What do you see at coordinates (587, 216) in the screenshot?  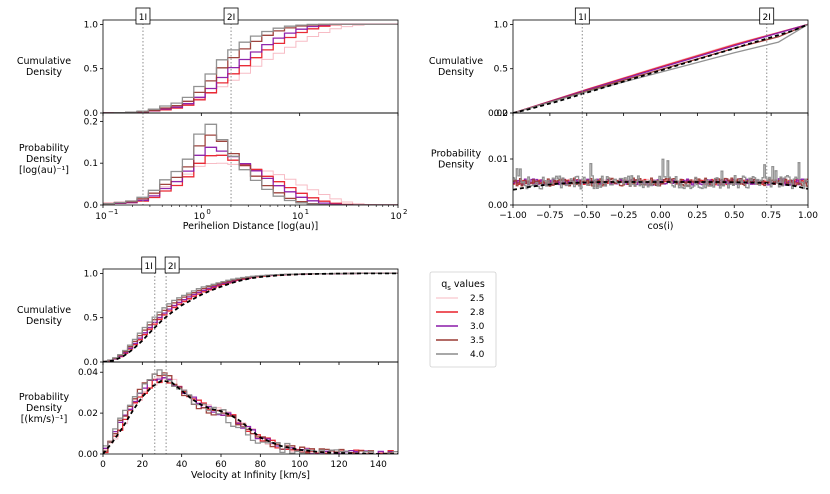 I see `x-tick-label: −0.50` at bounding box center [587, 216].